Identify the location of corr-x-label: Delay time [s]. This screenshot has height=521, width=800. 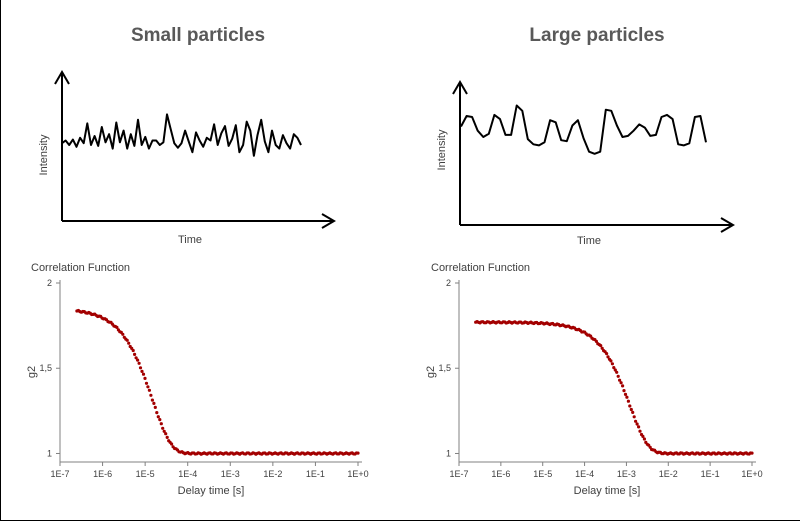
(607, 491).